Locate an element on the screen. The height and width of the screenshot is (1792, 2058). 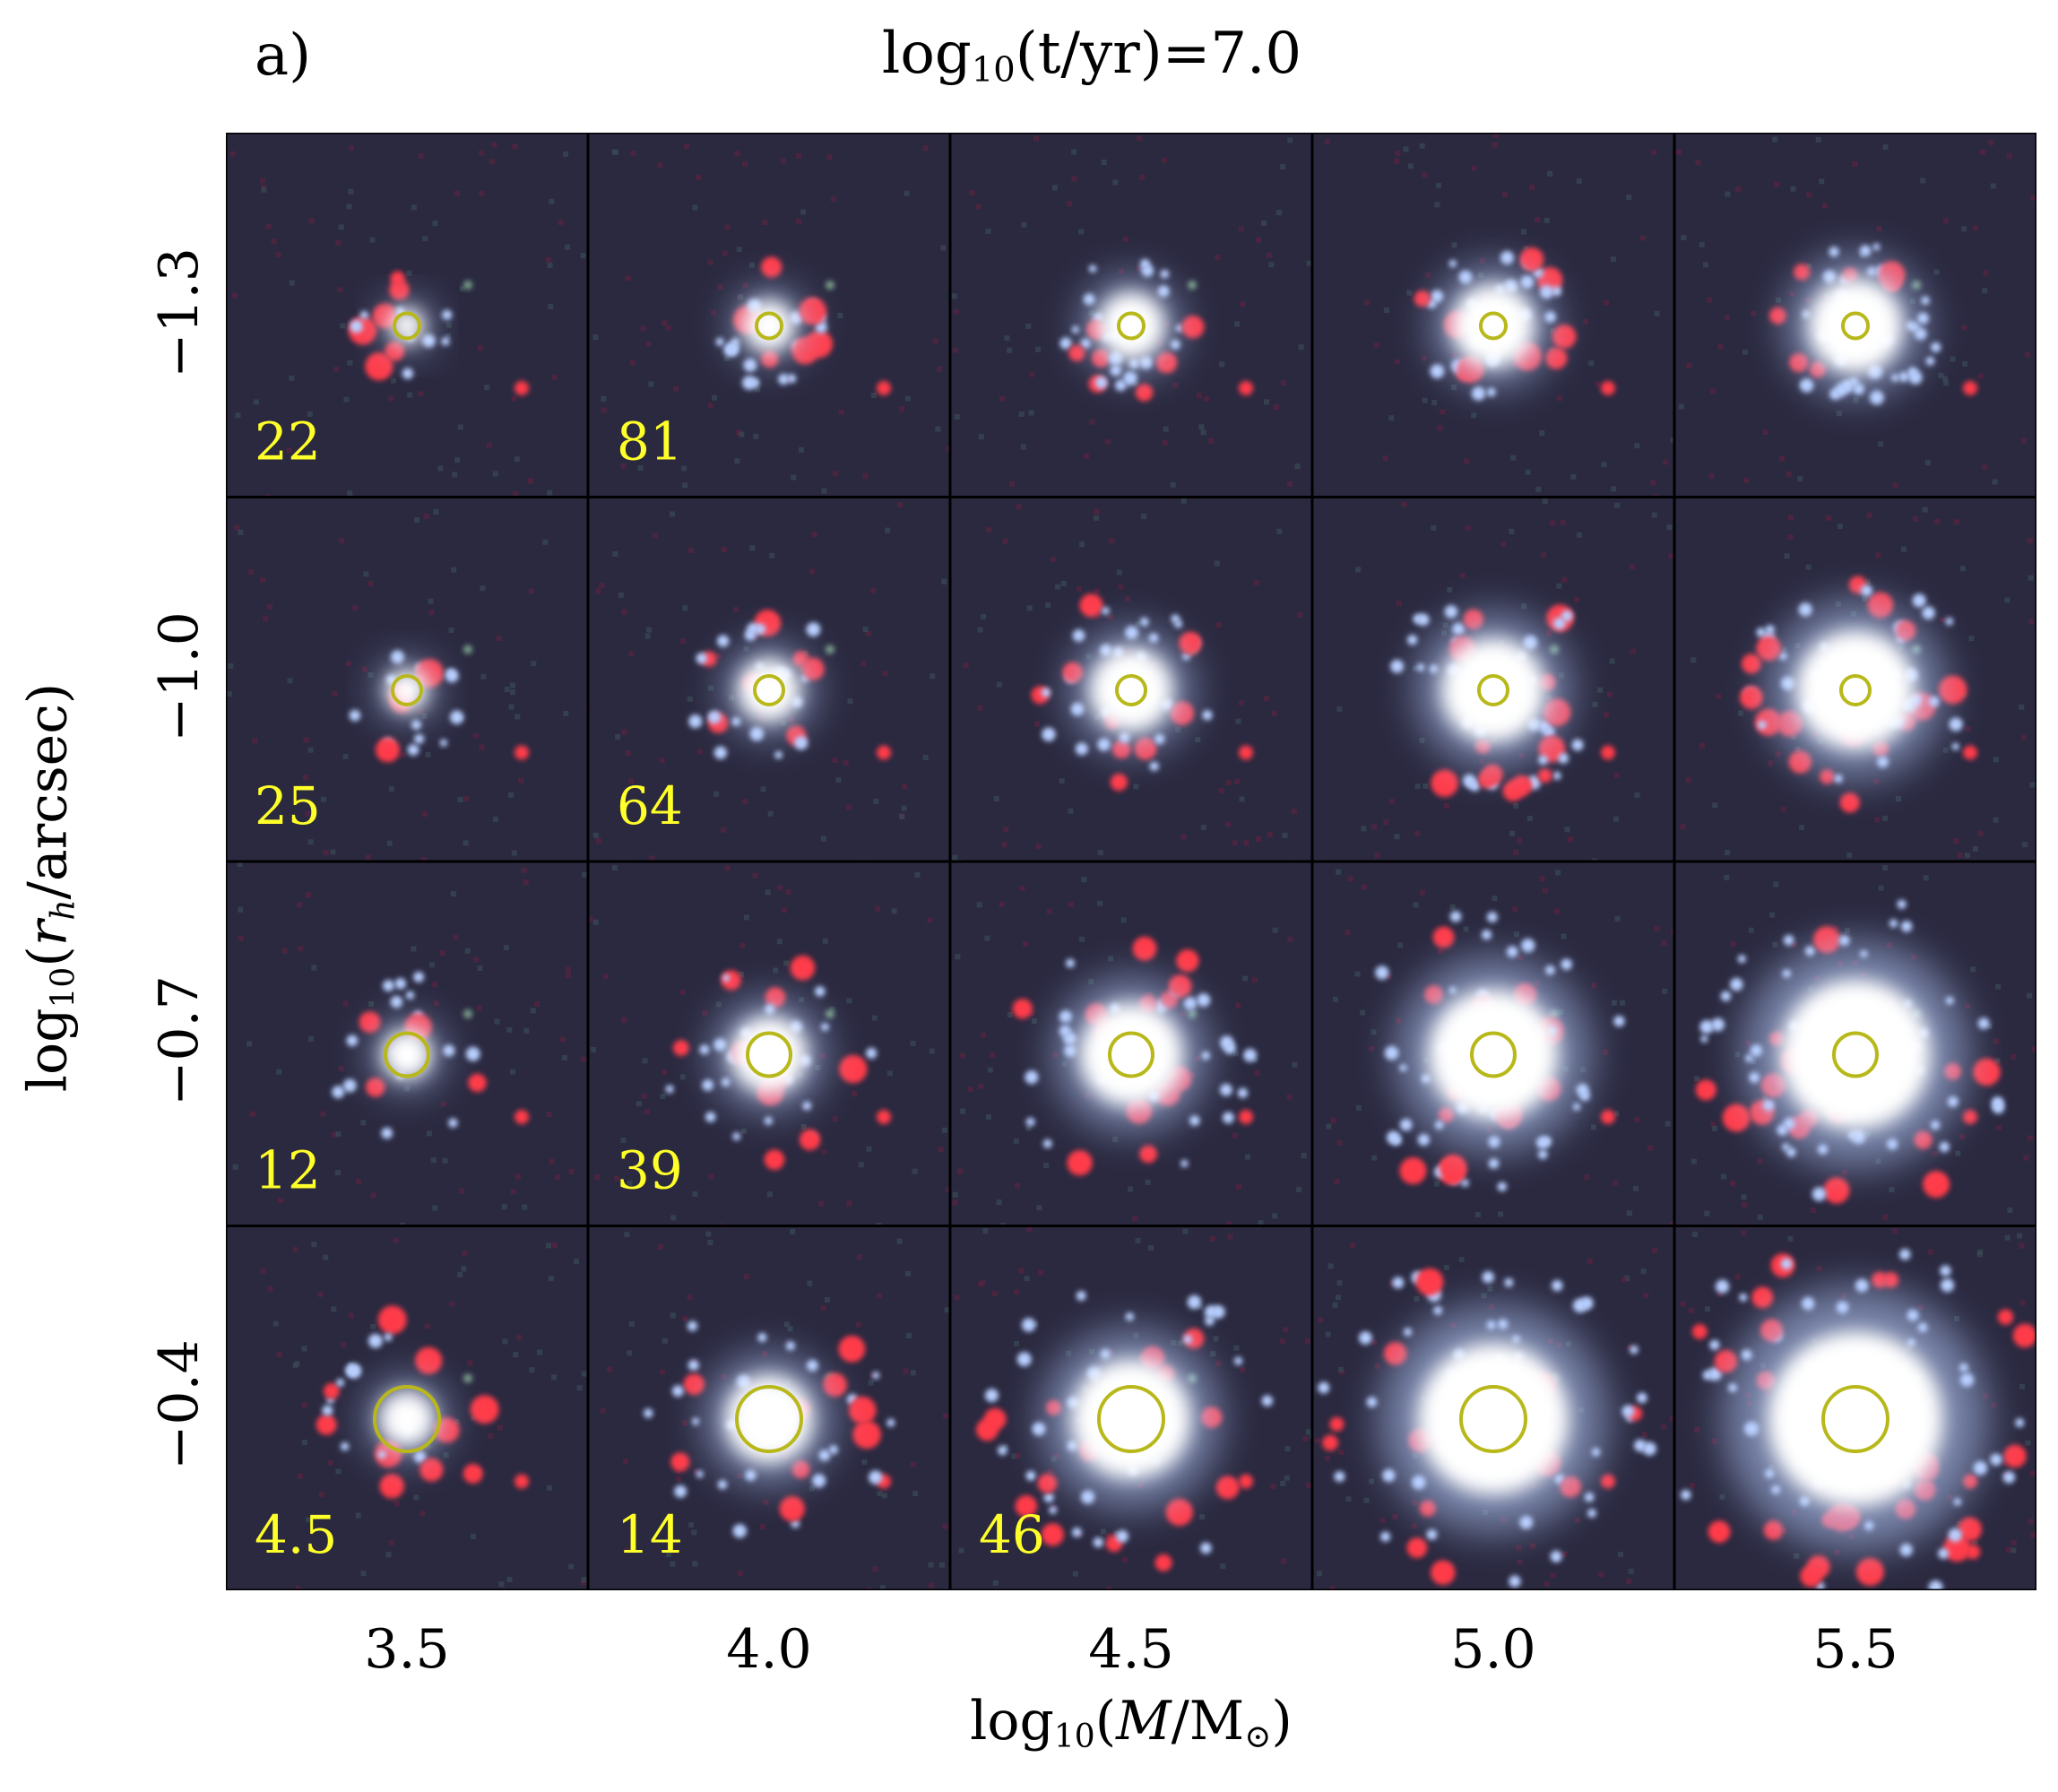
half-light-radius-circle is located at coordinates (1131, 1418).